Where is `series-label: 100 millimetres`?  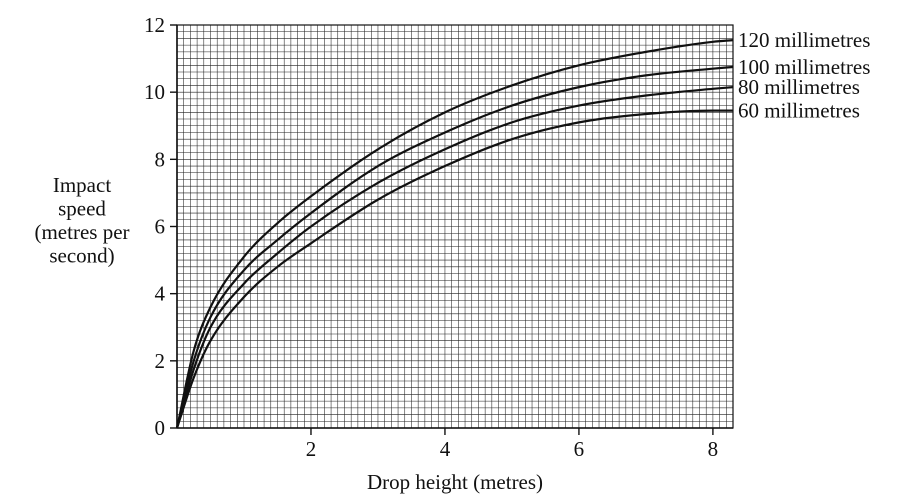 series-label: 100 millimetres is located at coordinates (804, 67).